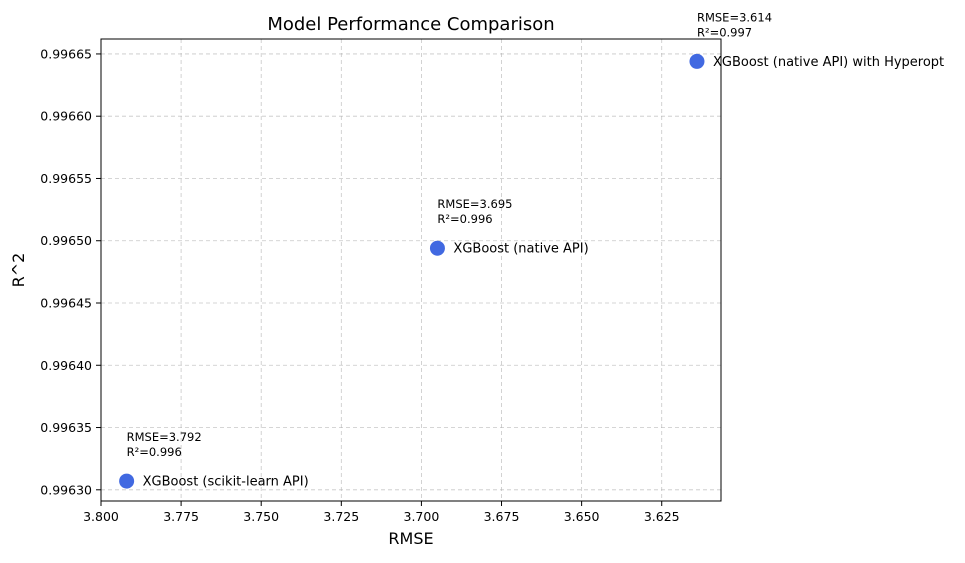 The image size is (965, 563). I want to click on x-tick-label: 3.775, so click(181, 516).